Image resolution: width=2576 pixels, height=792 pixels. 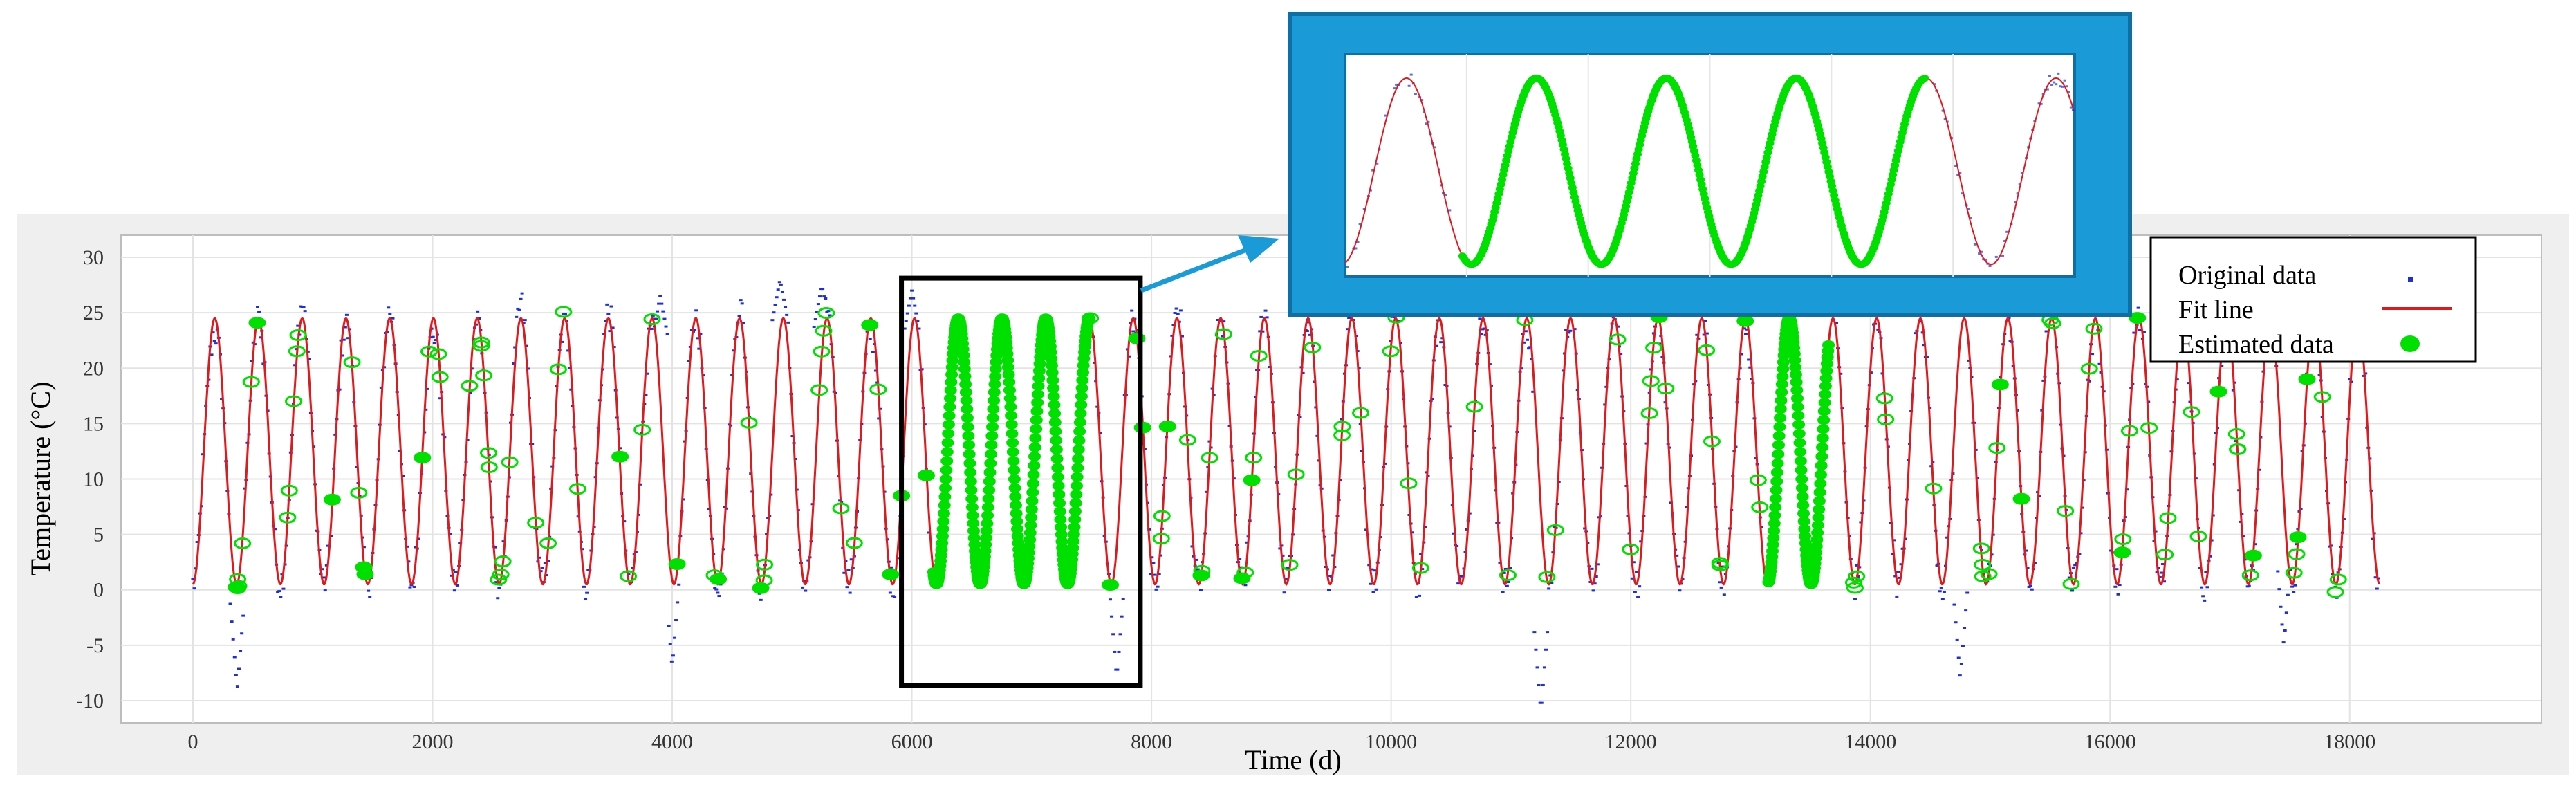 I want to click on x-tick-label: 2000, so click(x=432, y=741).